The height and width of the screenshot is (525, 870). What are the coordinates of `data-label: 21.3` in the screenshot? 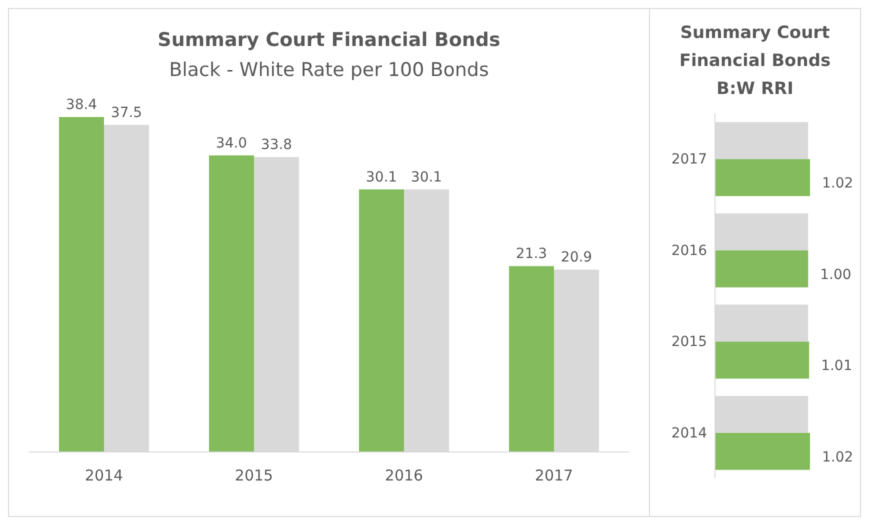 It's located at (532, 254).